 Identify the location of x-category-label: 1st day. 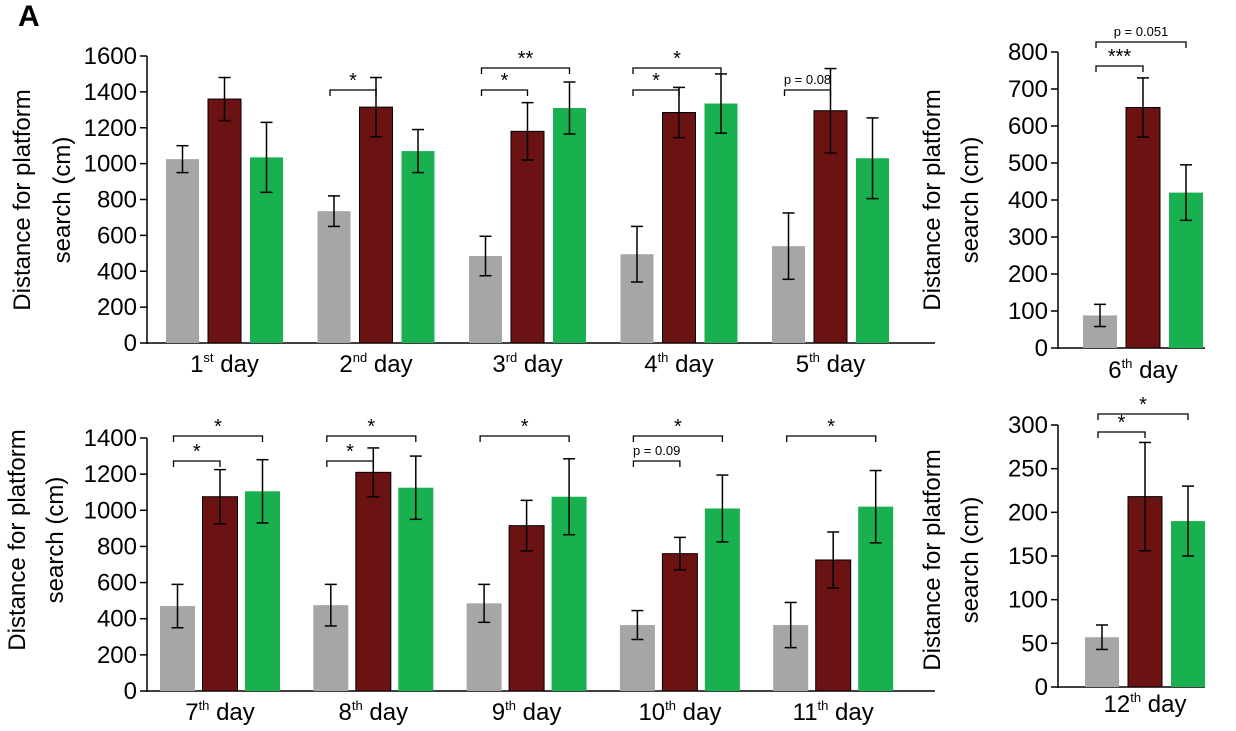
(224, 364).